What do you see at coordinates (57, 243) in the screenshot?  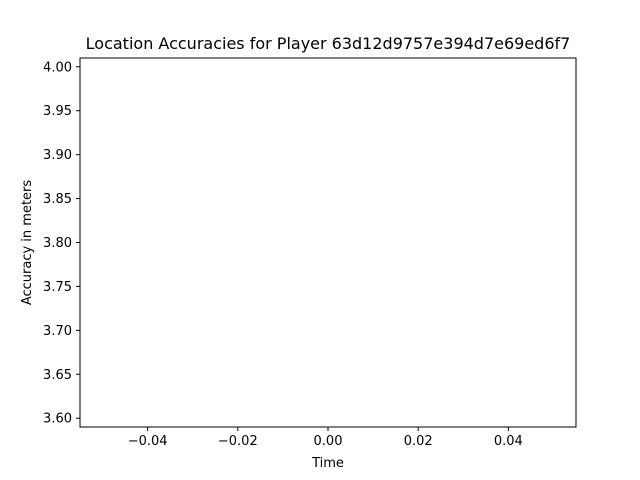 I see `y-tick-label: 3.80` at bounding box center [57, 243].